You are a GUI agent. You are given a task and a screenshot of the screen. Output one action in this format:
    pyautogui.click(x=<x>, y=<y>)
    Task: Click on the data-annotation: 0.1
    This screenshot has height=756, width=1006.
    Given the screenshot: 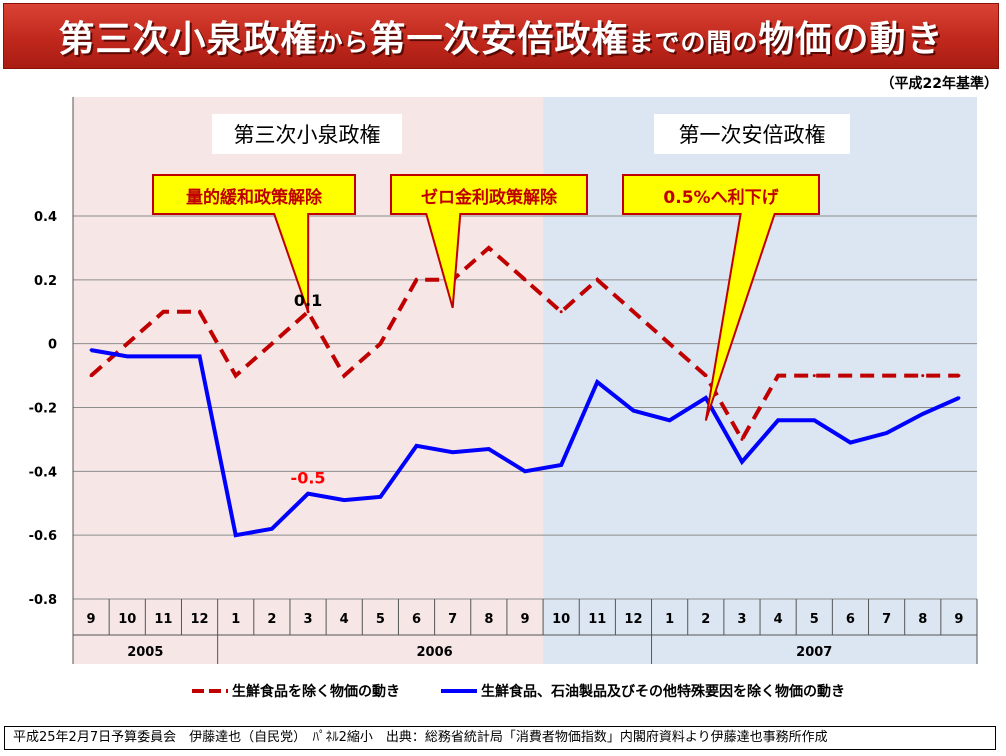 What is the action you would take?
    pyautogui.click(x=308, y=300)
    